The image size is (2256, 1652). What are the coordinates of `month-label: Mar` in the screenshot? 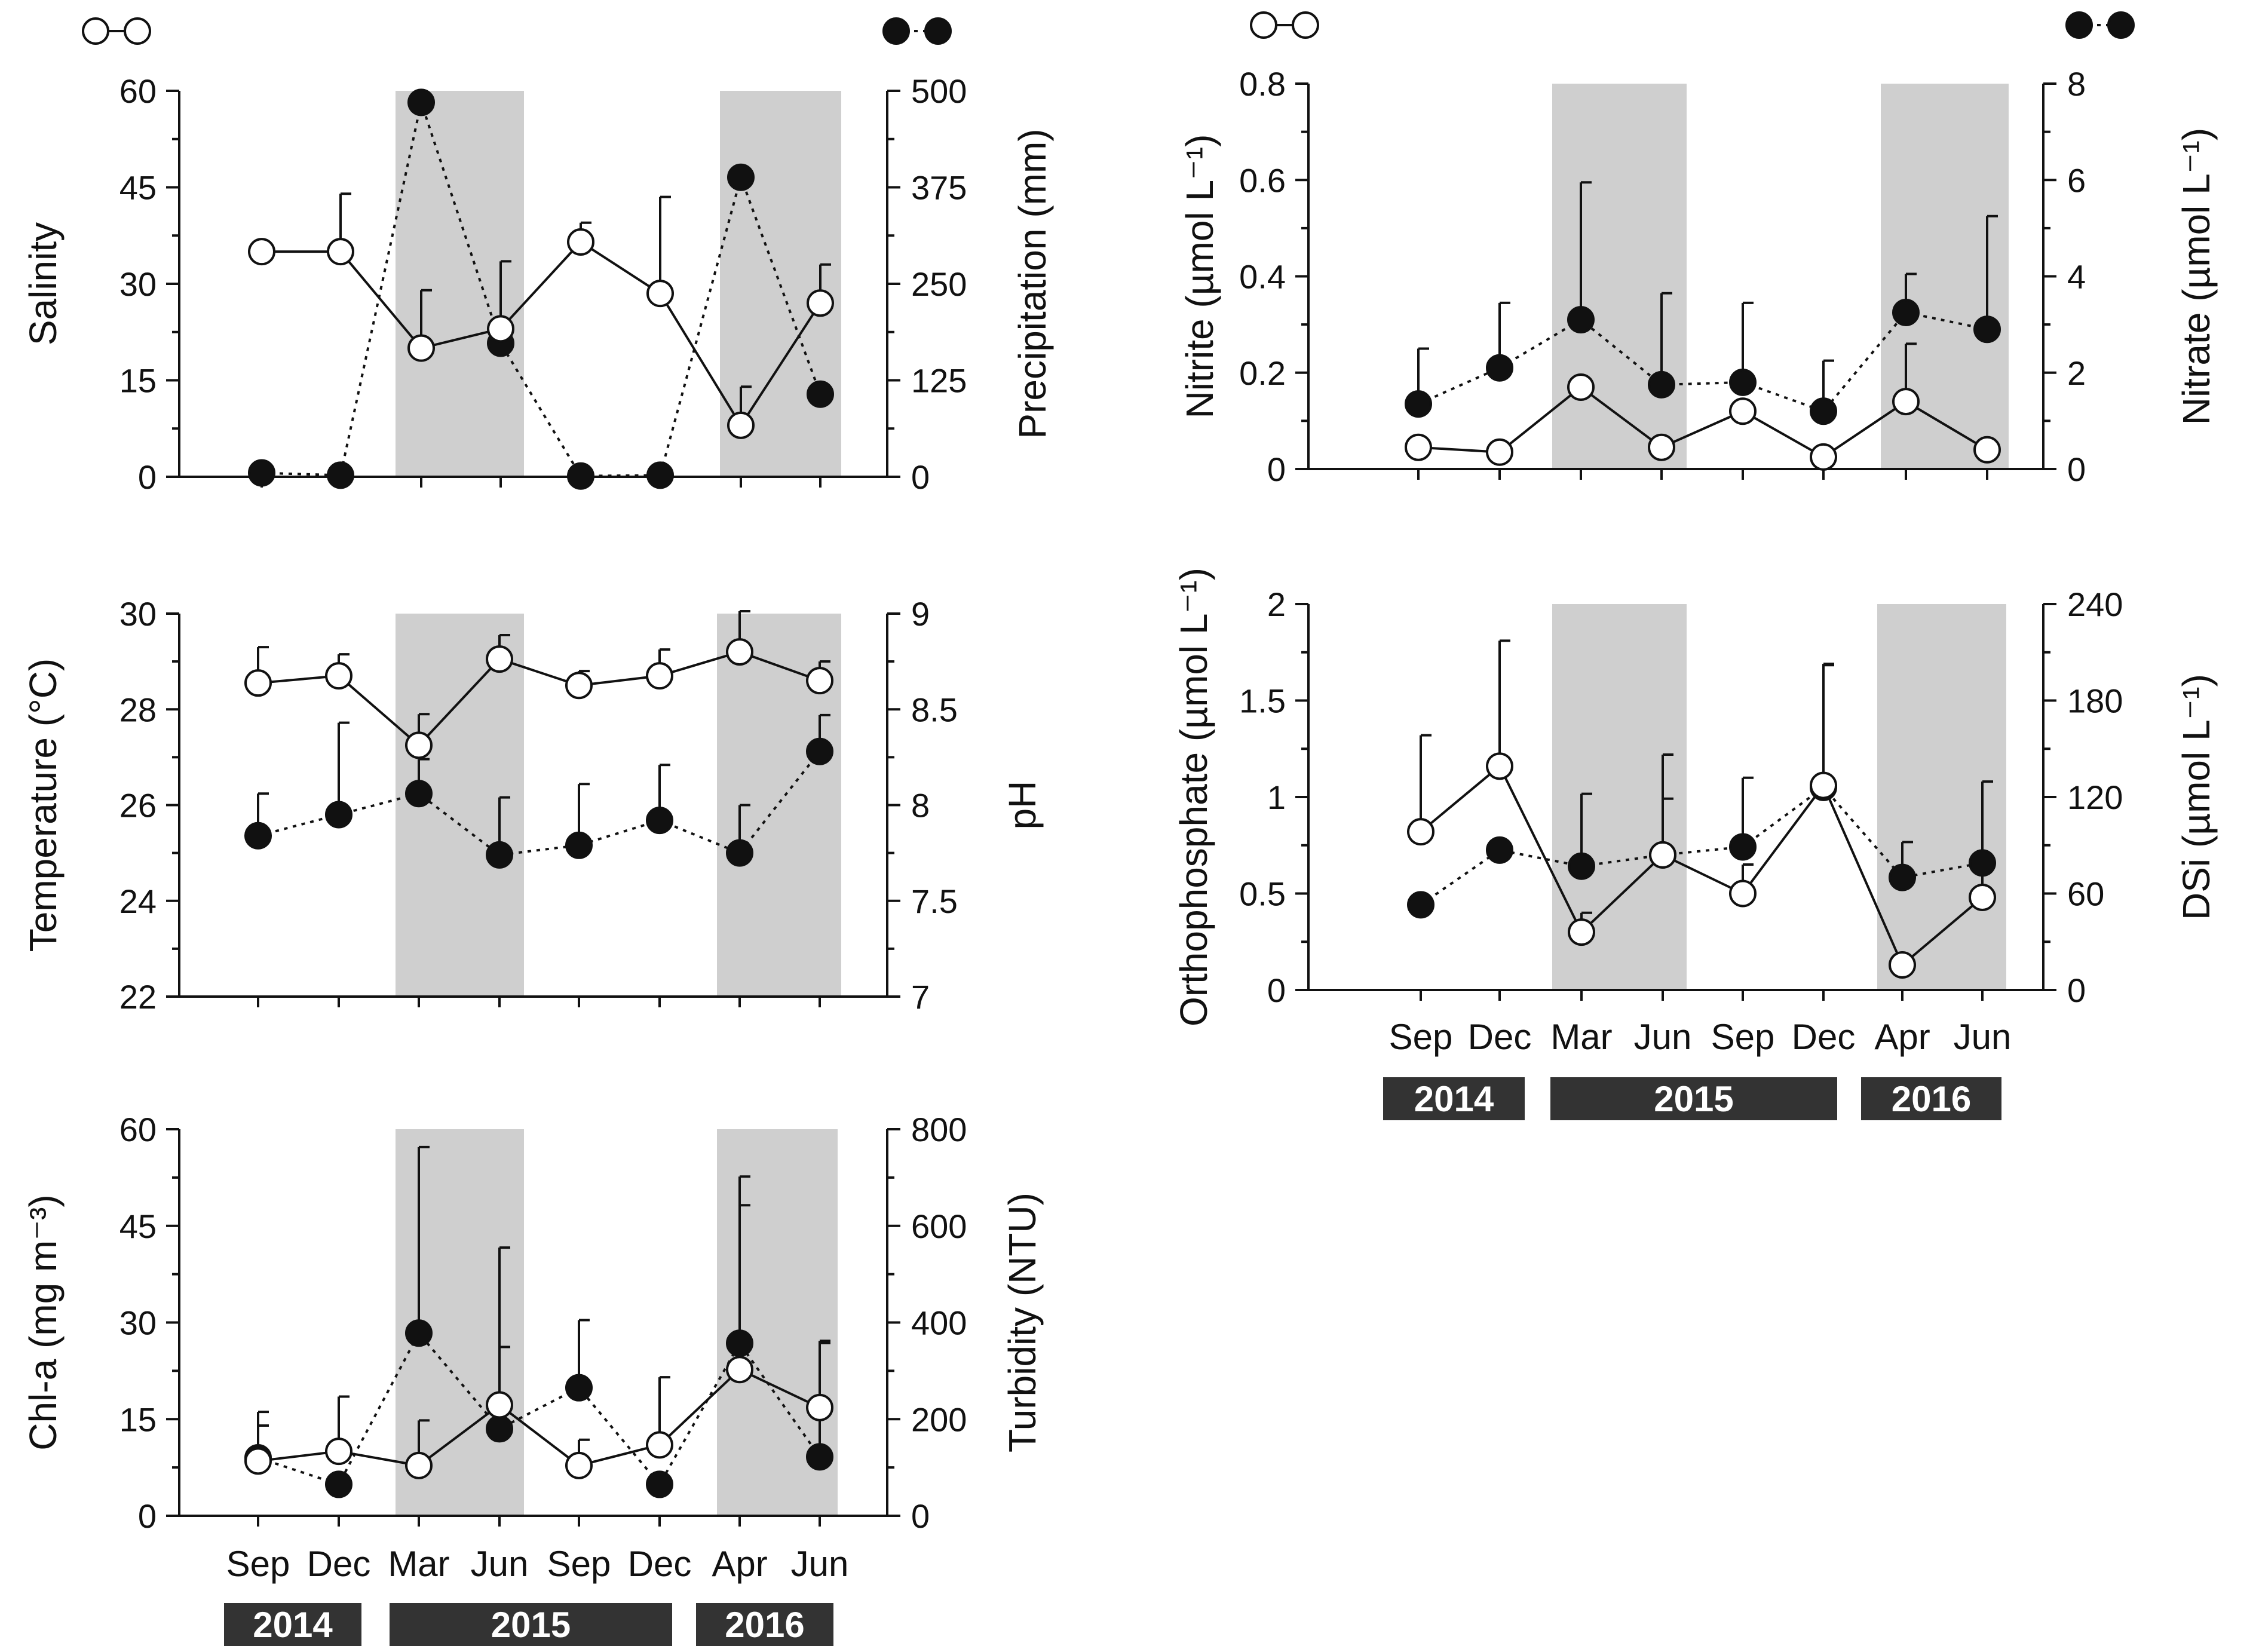 It's located at (1581, 1037).